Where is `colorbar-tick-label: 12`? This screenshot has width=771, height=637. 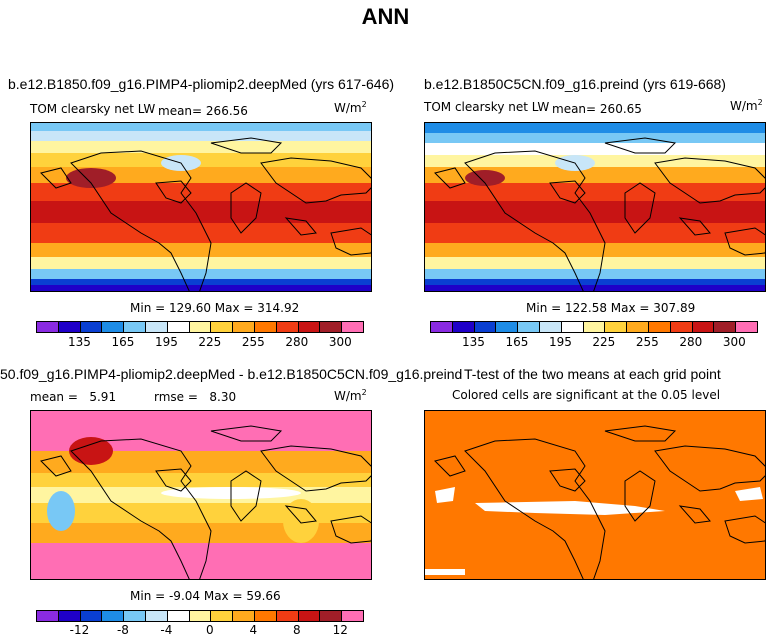
colorbar-tick-label: 12 is located at coordinates (340, 630).